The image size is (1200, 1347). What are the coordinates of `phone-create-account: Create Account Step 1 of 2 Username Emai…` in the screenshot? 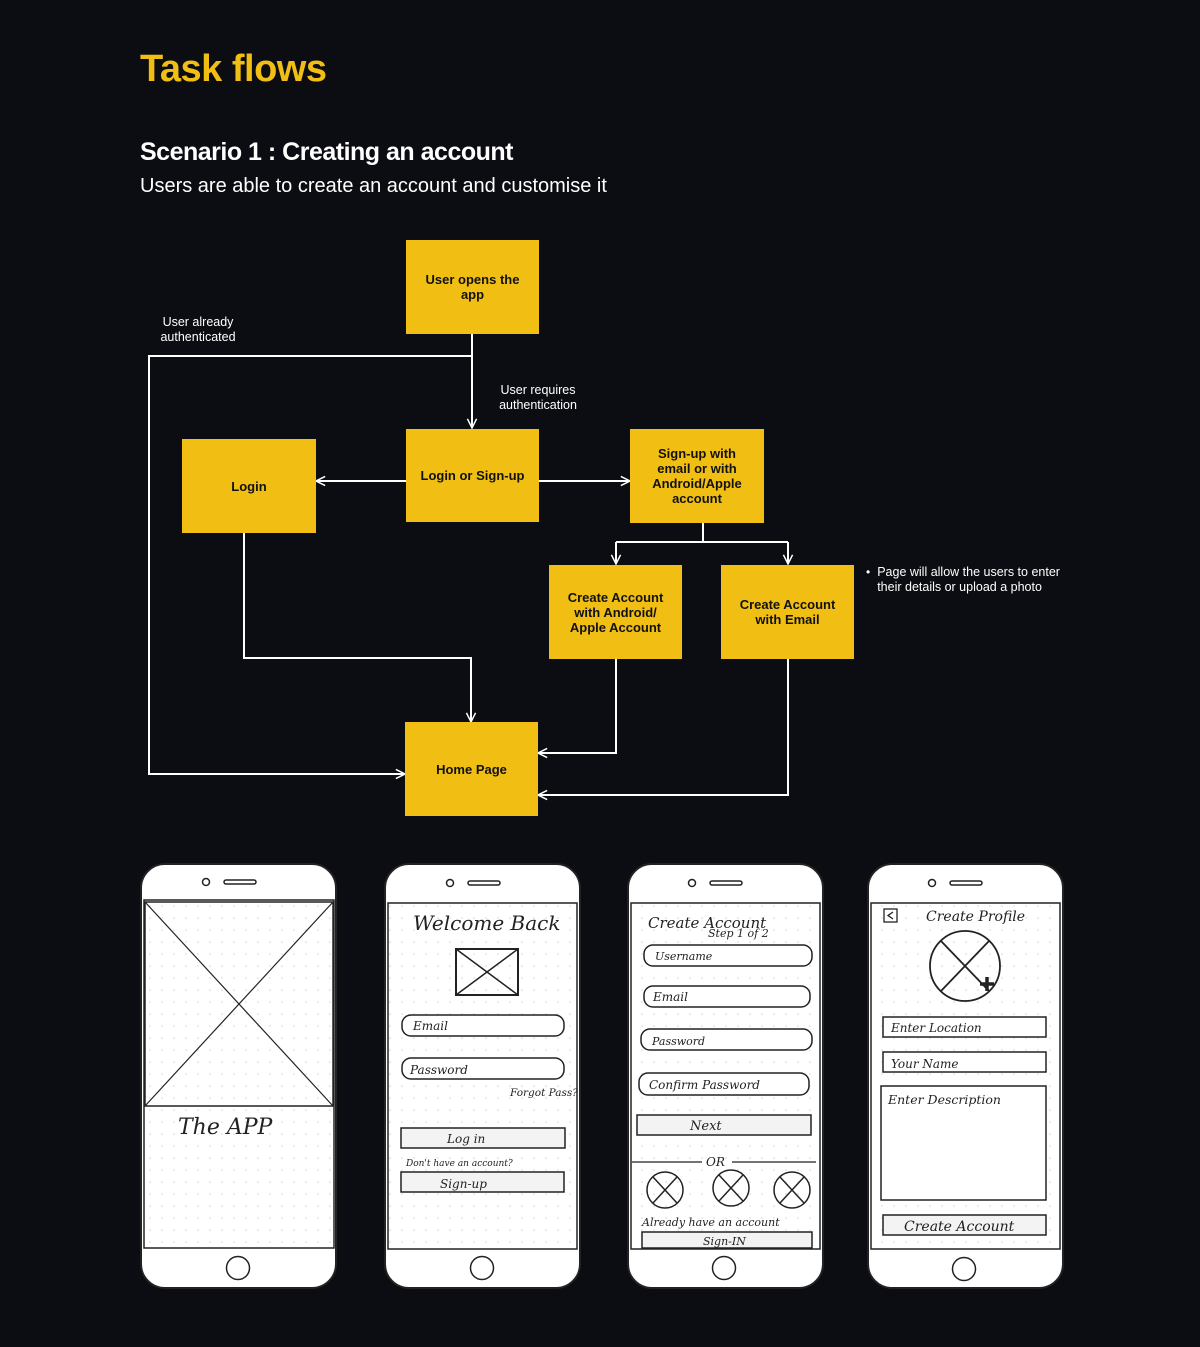 It's located at (725, 1076).